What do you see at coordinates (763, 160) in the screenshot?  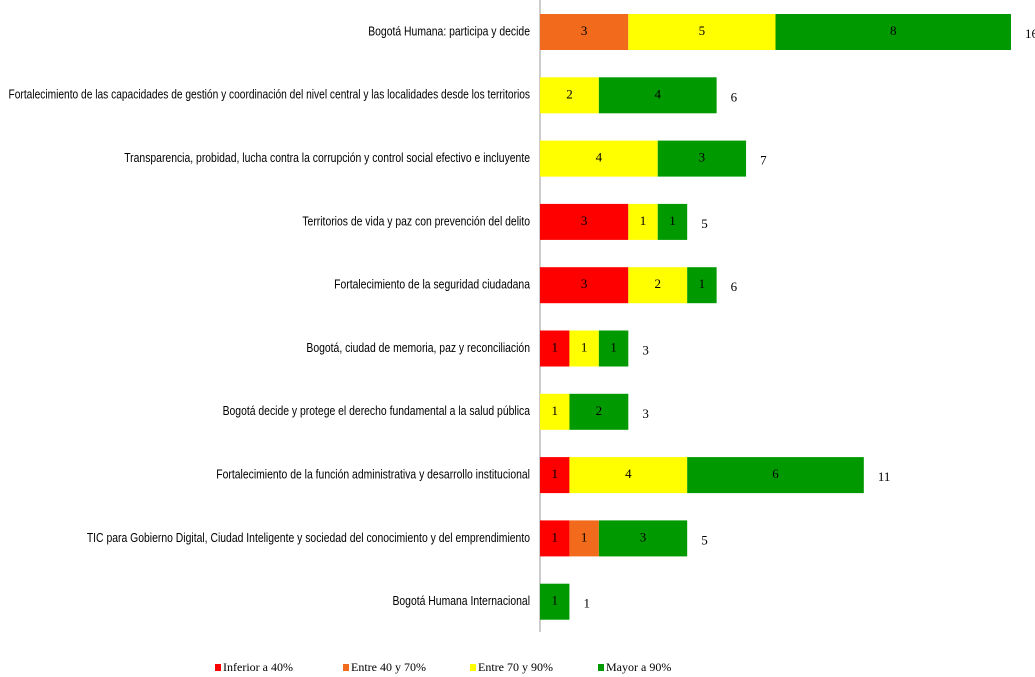 I see `total-label: 7` at bounding box center [763, 160].